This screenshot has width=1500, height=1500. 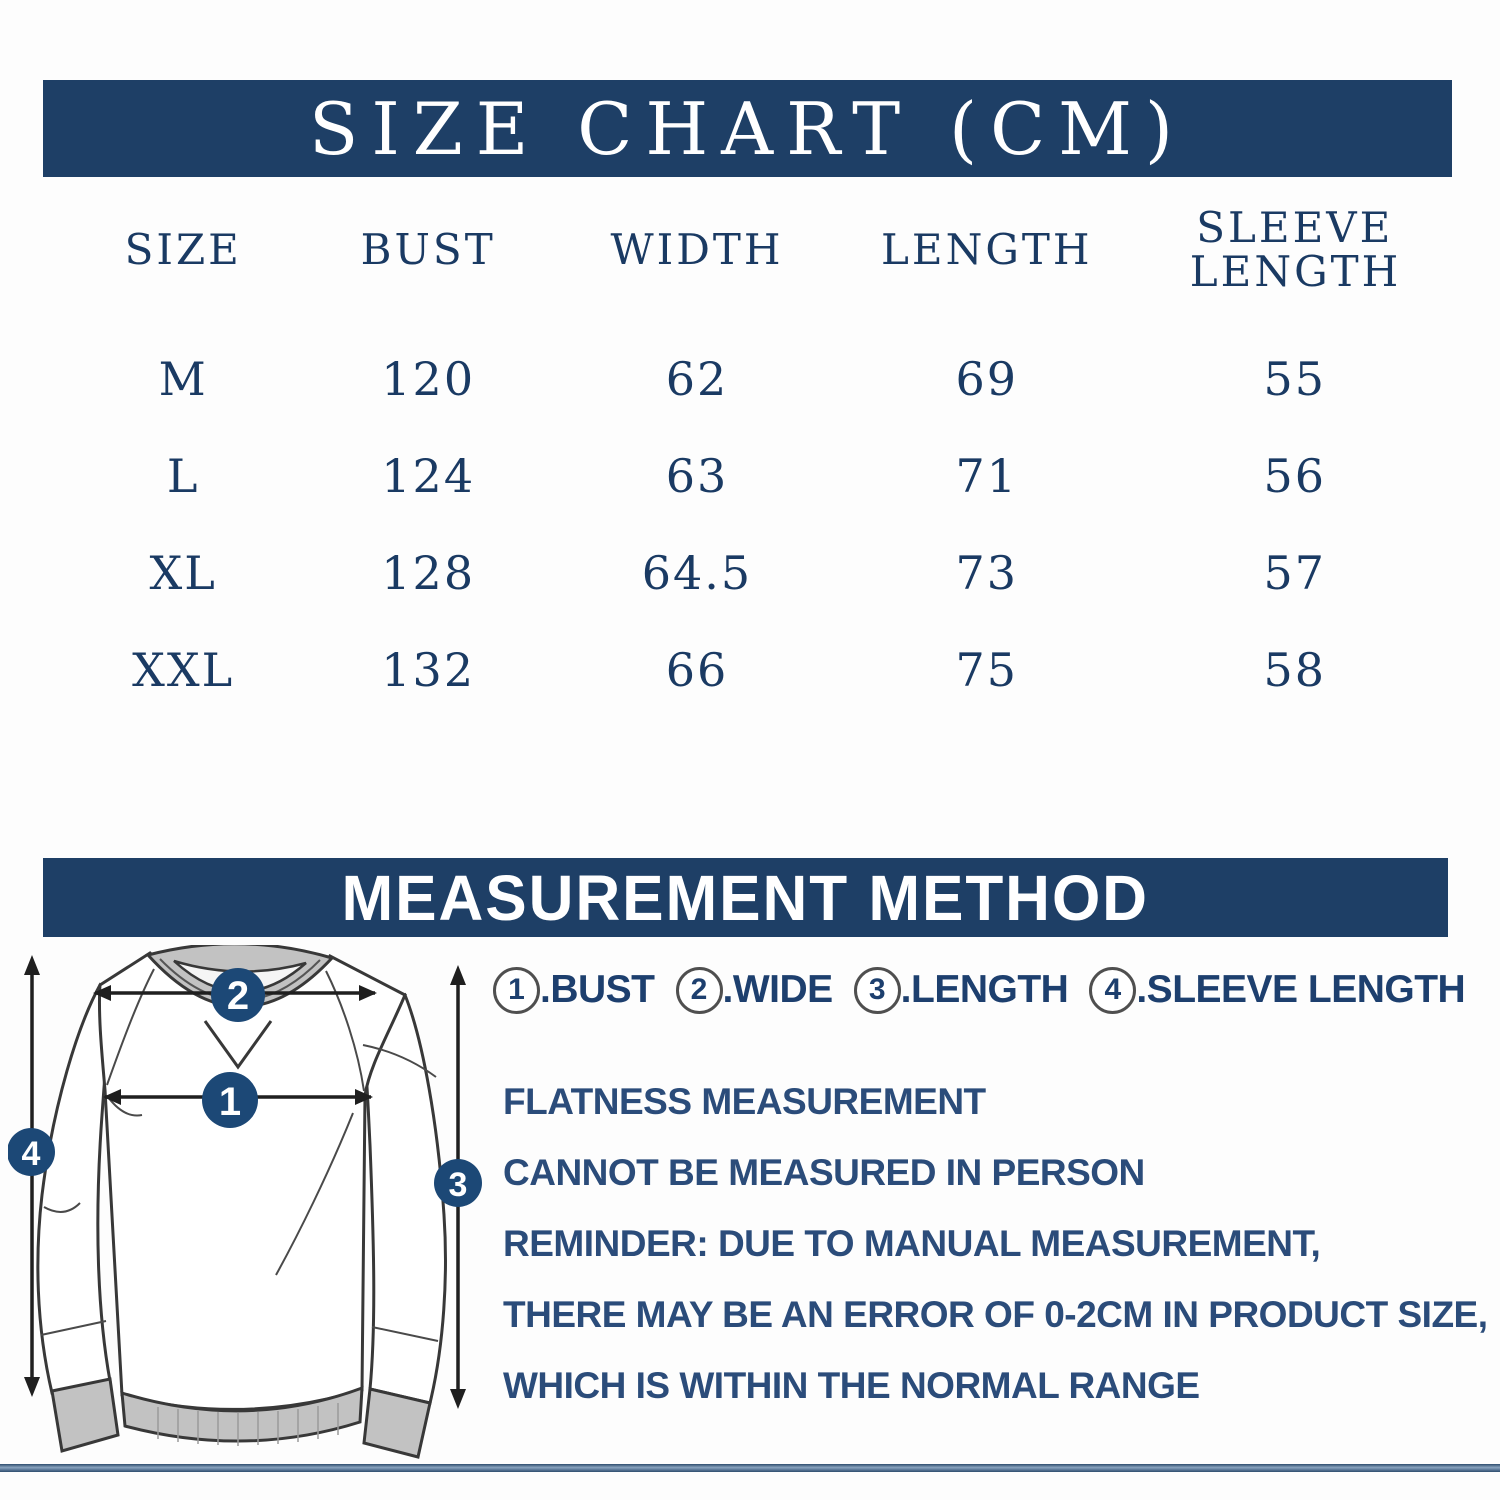 I want to click on cell-sleeve: 55, so click(x=1295, y=378).